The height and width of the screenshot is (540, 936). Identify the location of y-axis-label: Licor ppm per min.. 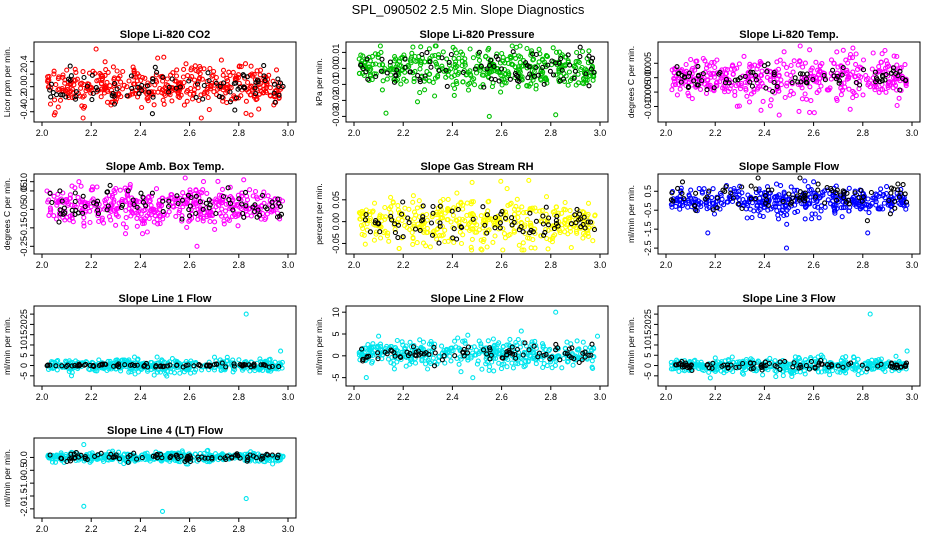
(7, 82).